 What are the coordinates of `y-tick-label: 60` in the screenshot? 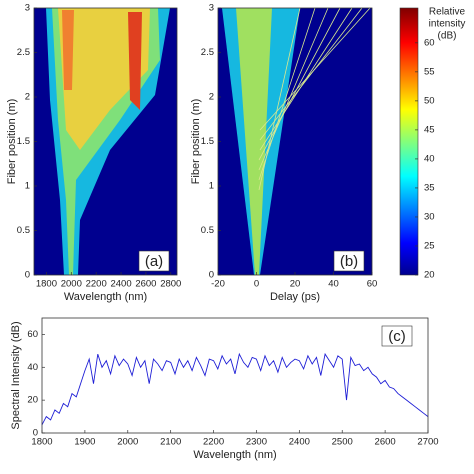 It's located at (32, 334).